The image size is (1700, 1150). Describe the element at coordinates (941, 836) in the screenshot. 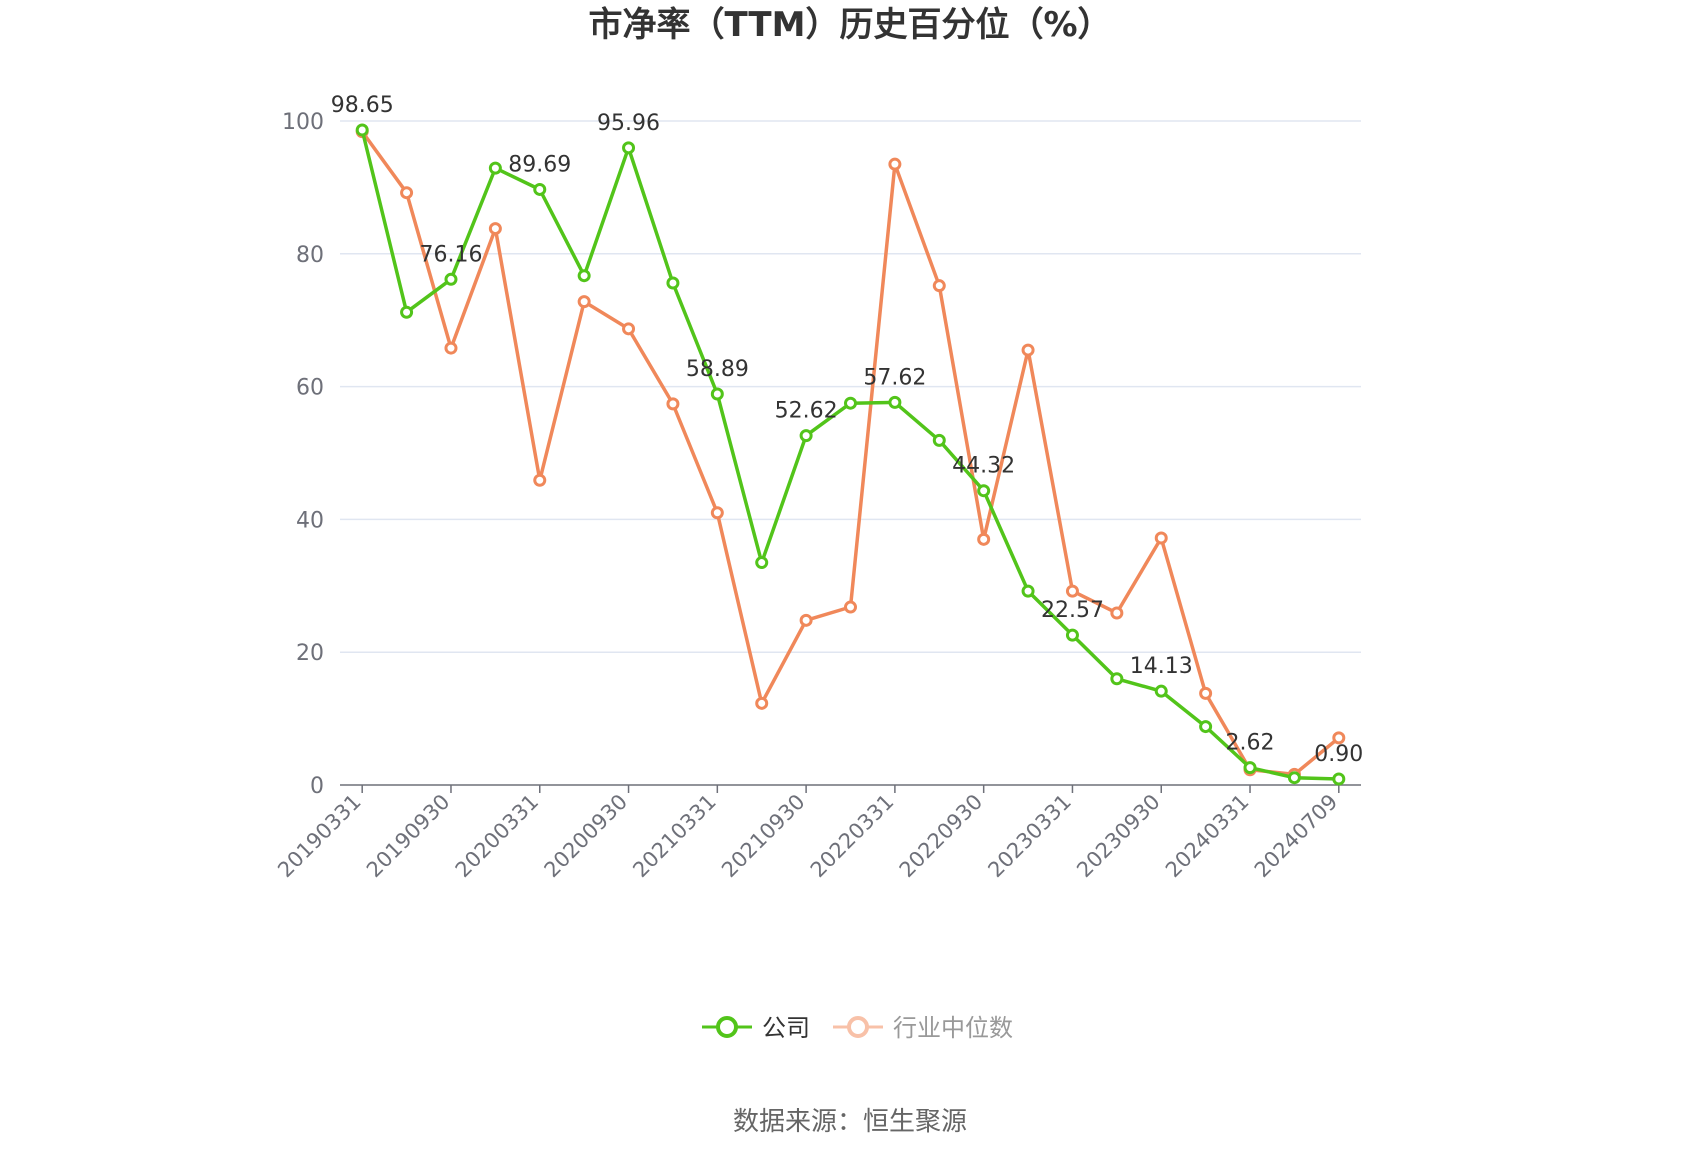

I see `x-tick-label: 20220930` at that location.